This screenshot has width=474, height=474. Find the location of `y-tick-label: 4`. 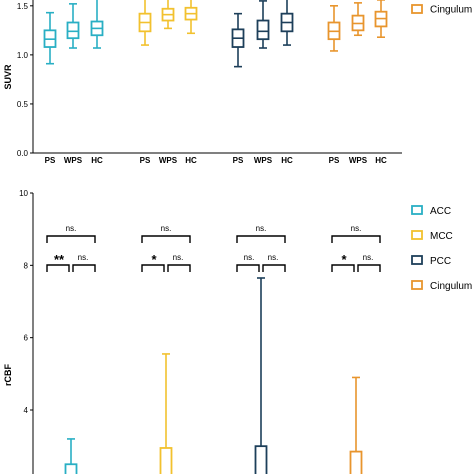

y-tick-label: 4 is located at coordinates (26, 410).